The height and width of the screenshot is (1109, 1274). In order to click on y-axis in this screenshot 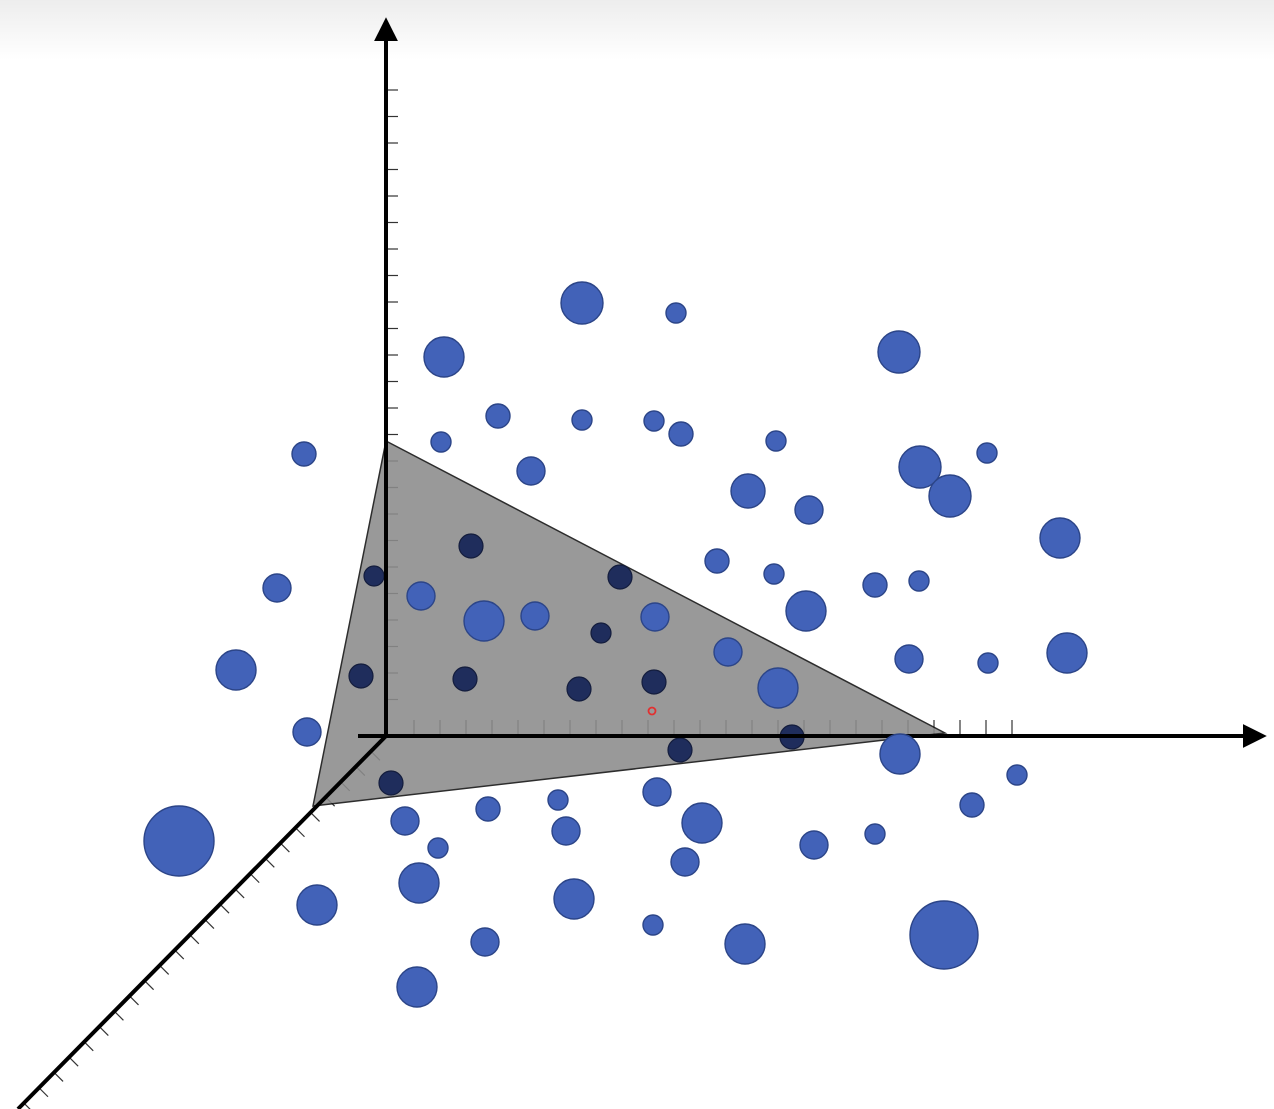, I will do `click(202, 921)`.